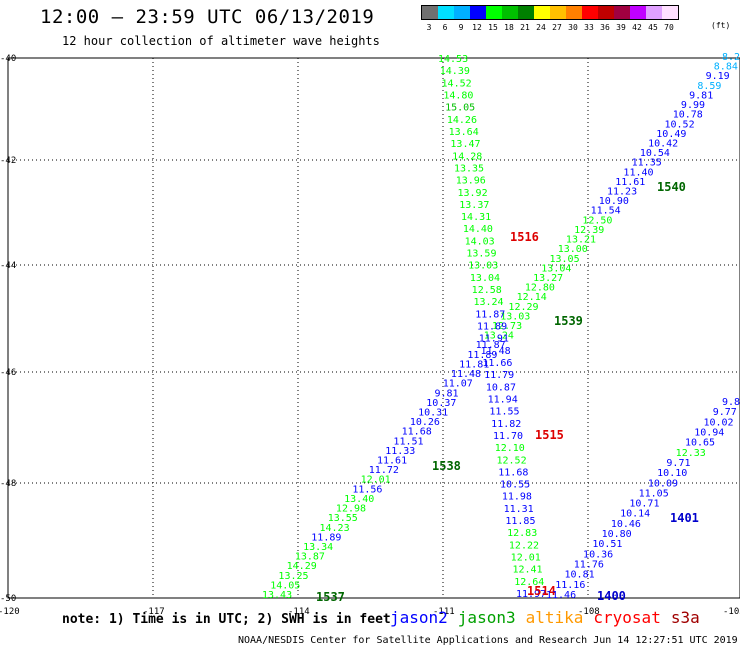  Describe the element at coordinates (718, 76) in the screenshot. I see `wave-height-value: 9.19` at that location.